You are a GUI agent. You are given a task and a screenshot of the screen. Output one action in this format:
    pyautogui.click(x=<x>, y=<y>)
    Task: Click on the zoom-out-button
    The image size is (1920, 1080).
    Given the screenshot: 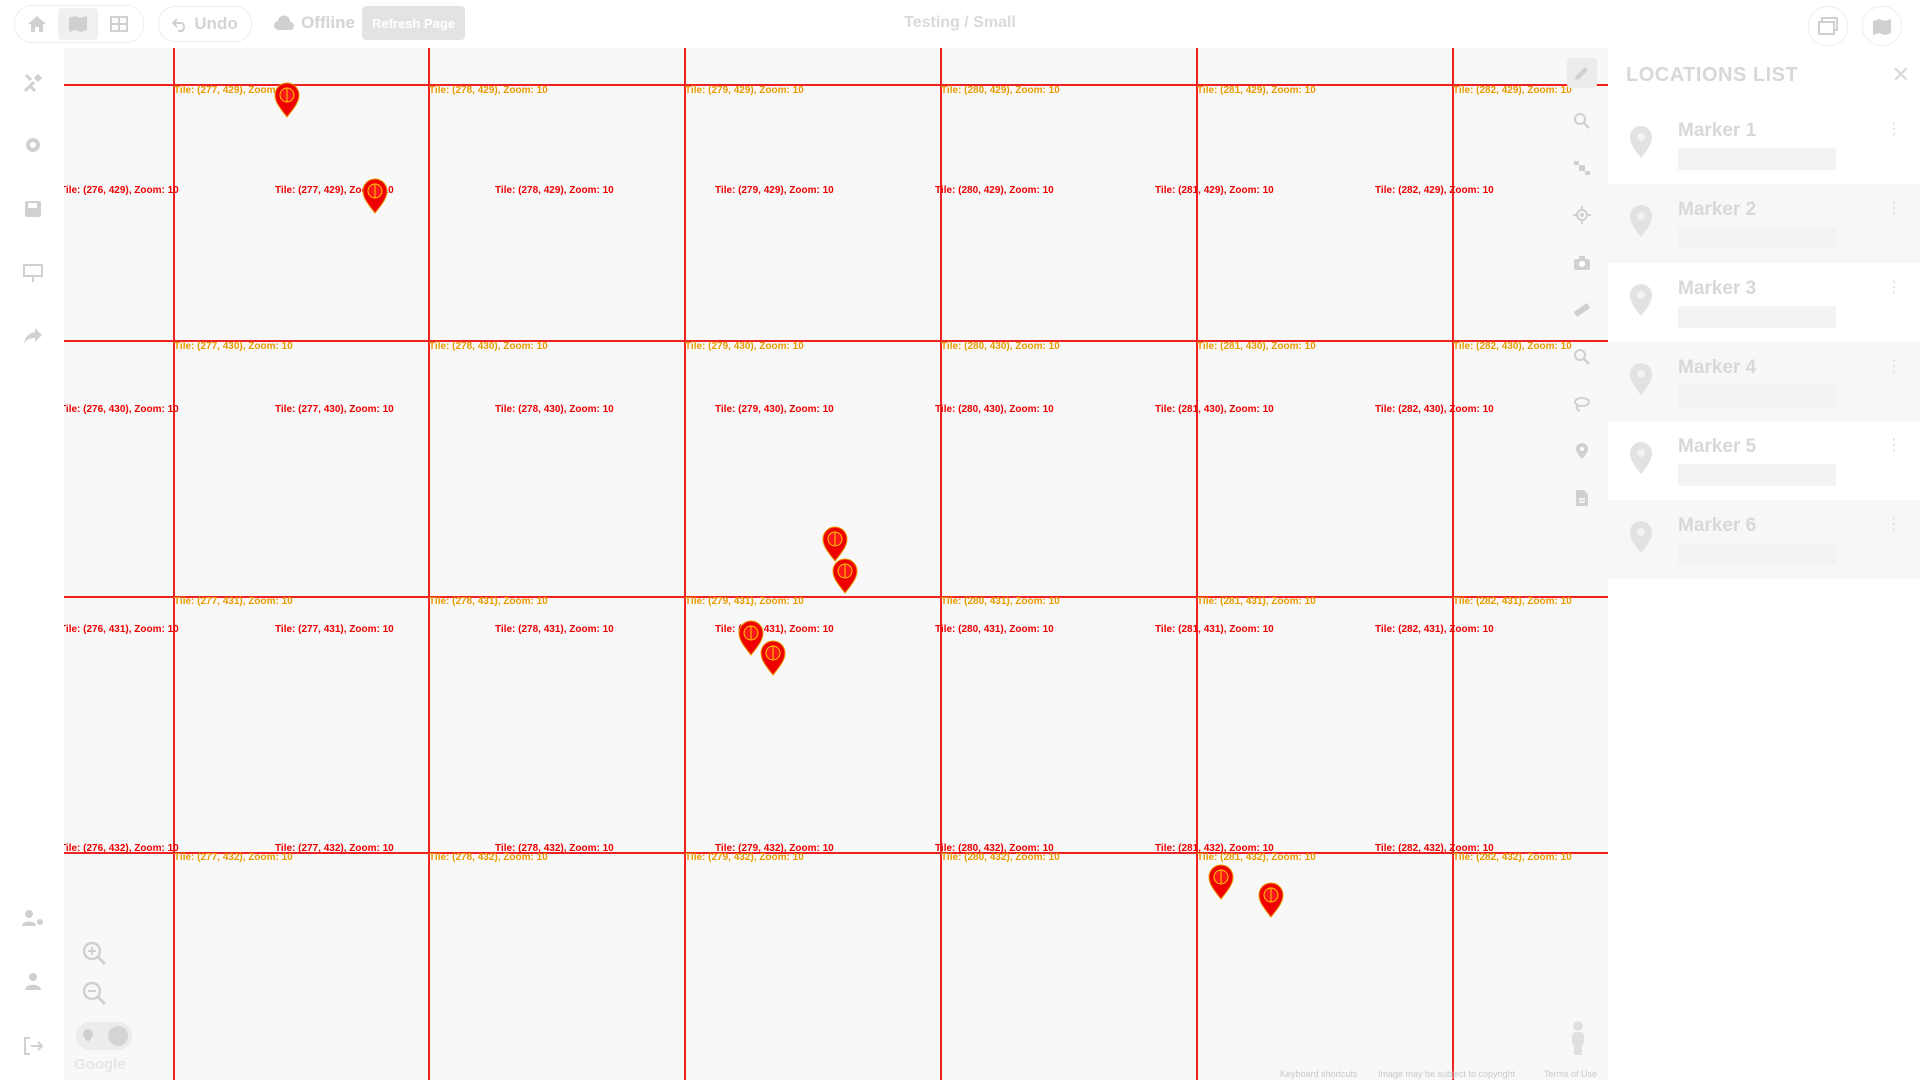 What is the action you would take?
    pyautogui.click(x=94, y=993)
    